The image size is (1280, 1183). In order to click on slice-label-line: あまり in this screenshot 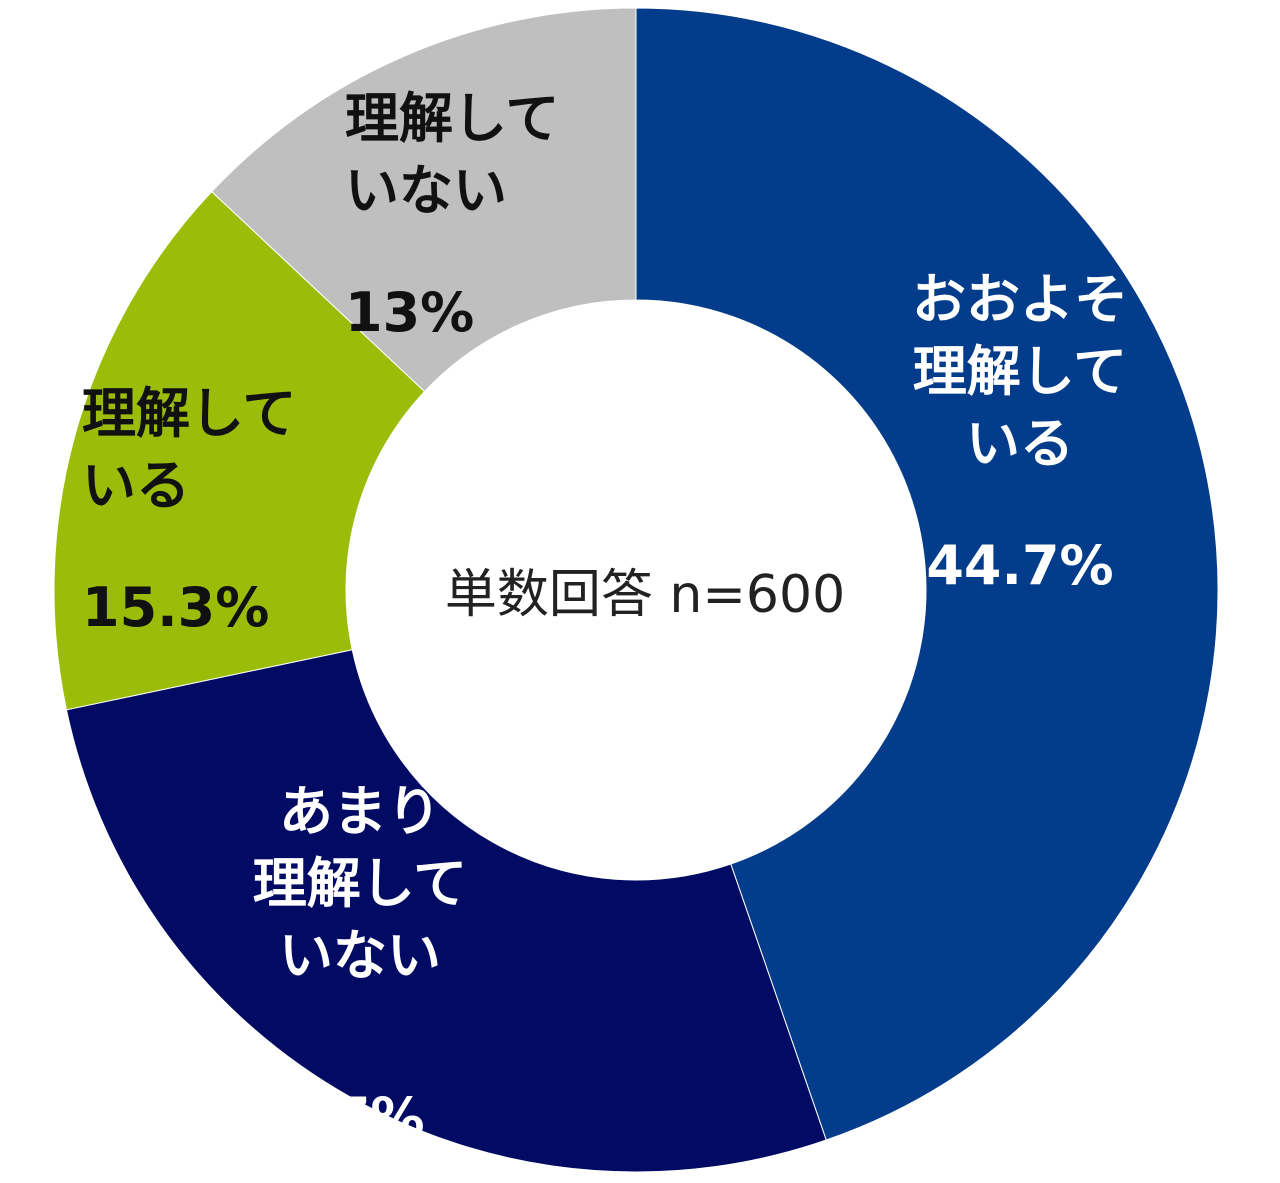, I will do `click(360, 811)`.